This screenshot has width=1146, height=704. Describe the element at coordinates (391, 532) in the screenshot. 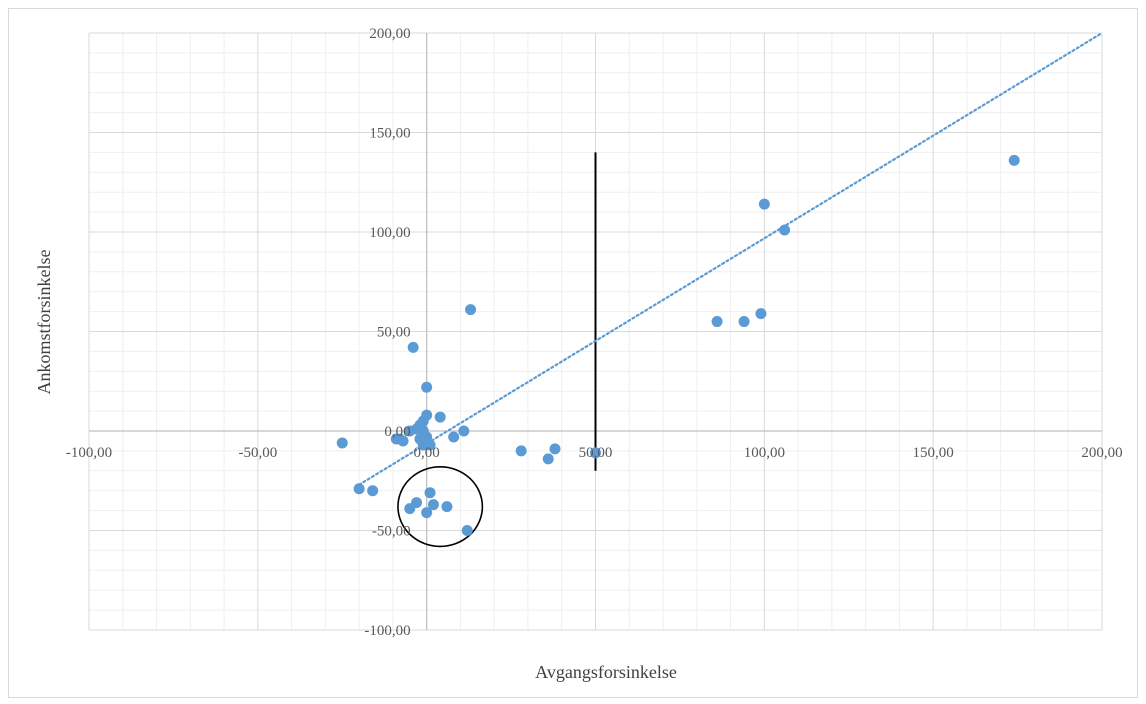

I see `y-tick-label: -50,00` at that location.